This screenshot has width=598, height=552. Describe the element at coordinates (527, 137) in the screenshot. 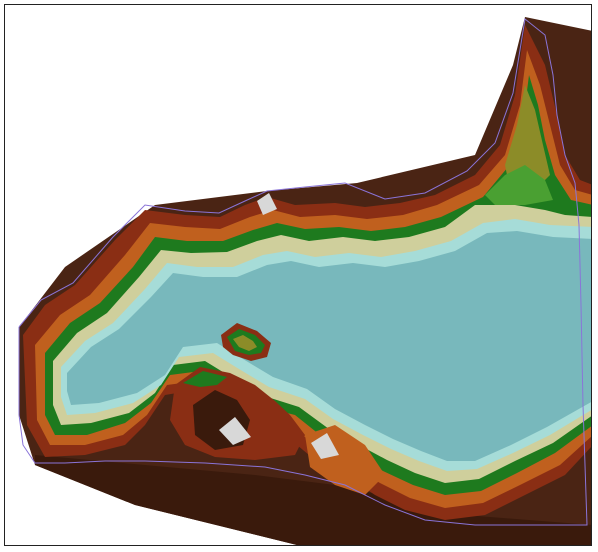

I see `alpine-patch` at that location.